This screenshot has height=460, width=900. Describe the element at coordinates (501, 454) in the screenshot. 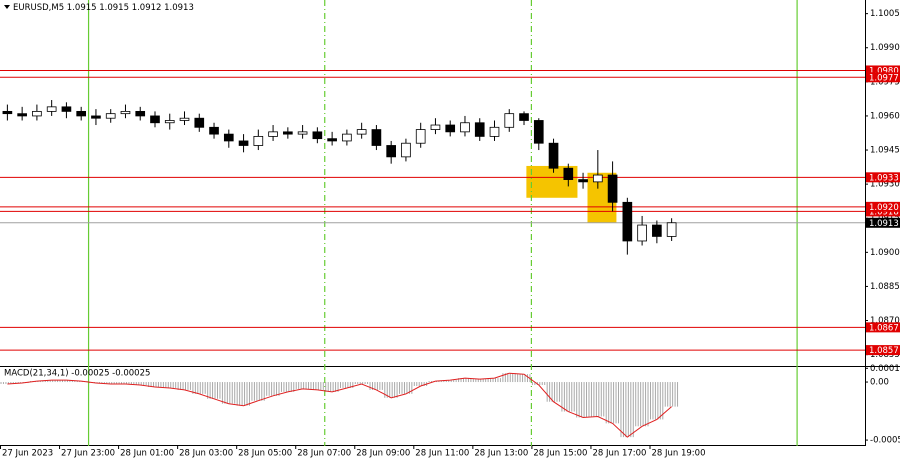

I see `x-tick-label: 28 Jun 13:00` at that location.